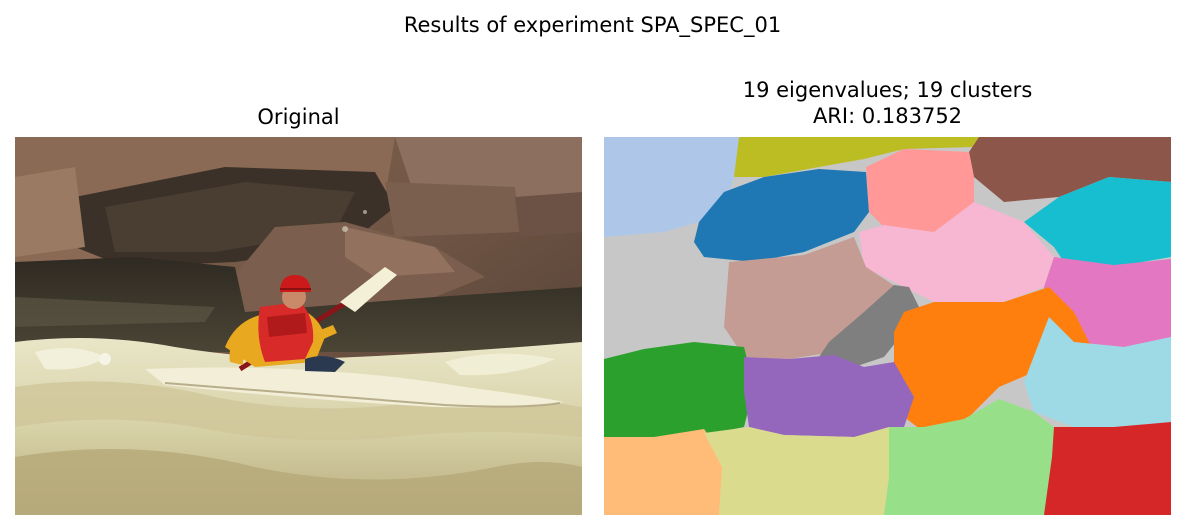 The height and width of the screenshot is (530, 1185). What do you see at coordinates (887, 90) in the screenshot?
I see `segmentation-title-line1: 19 eigenvalues; 19 clusters` at bounding box center [887, 90].